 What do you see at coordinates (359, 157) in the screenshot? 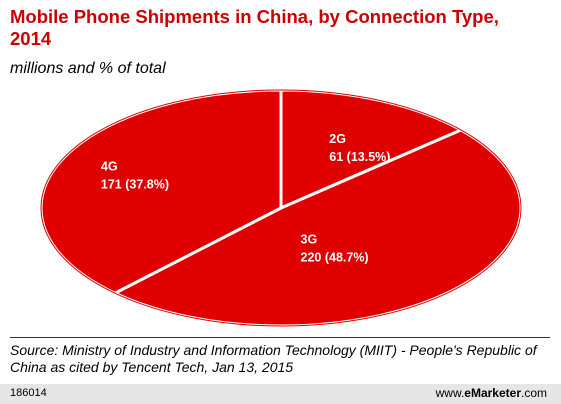
I see `slice-label-2g-value: 61 (13.5%)` at bounding box center [359, 157].